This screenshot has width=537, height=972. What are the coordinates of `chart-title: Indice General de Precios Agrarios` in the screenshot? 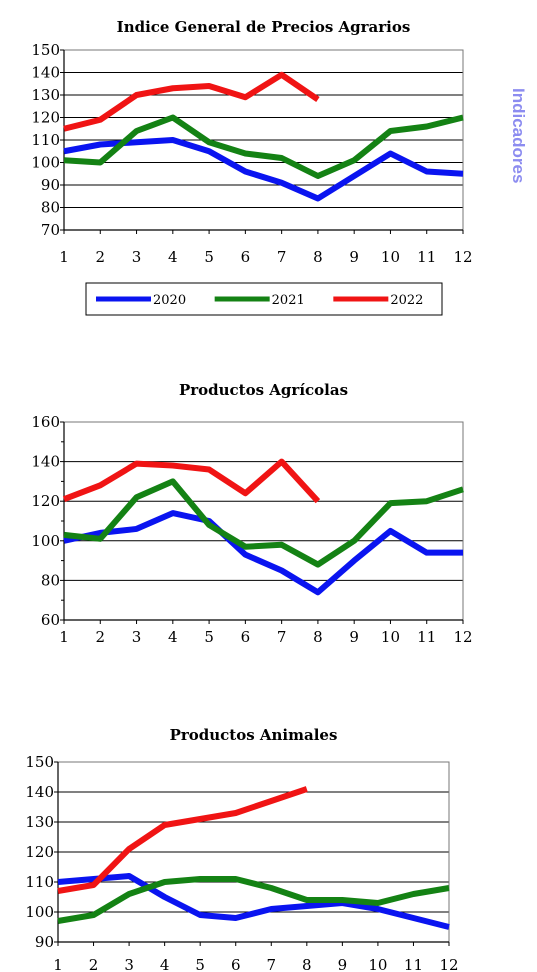 It's located at (264, 27).